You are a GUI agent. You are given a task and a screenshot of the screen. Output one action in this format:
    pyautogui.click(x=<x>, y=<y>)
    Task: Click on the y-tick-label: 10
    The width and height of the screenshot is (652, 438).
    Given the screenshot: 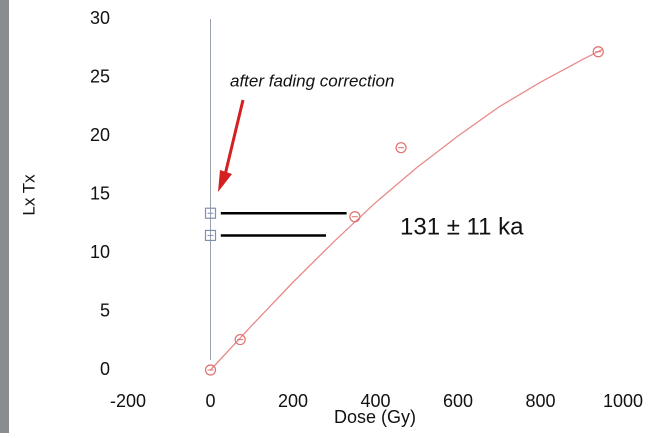 What is the action you would take?
    pyautogui.click(x=100, y=252)
    